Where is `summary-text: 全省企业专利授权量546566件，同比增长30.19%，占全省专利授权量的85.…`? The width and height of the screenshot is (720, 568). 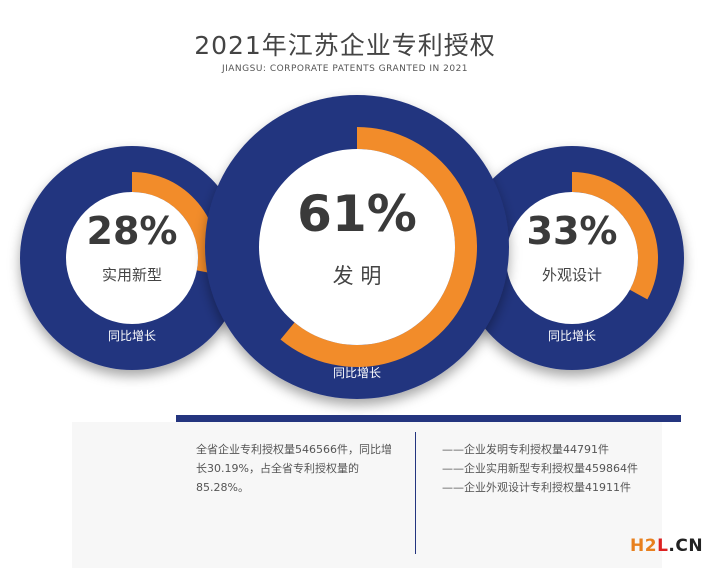
summary-text: 全省企业专利授权量546566件，同比增长30.19%，占全省专利授权量的85.… is located at coordinates (294, 468).